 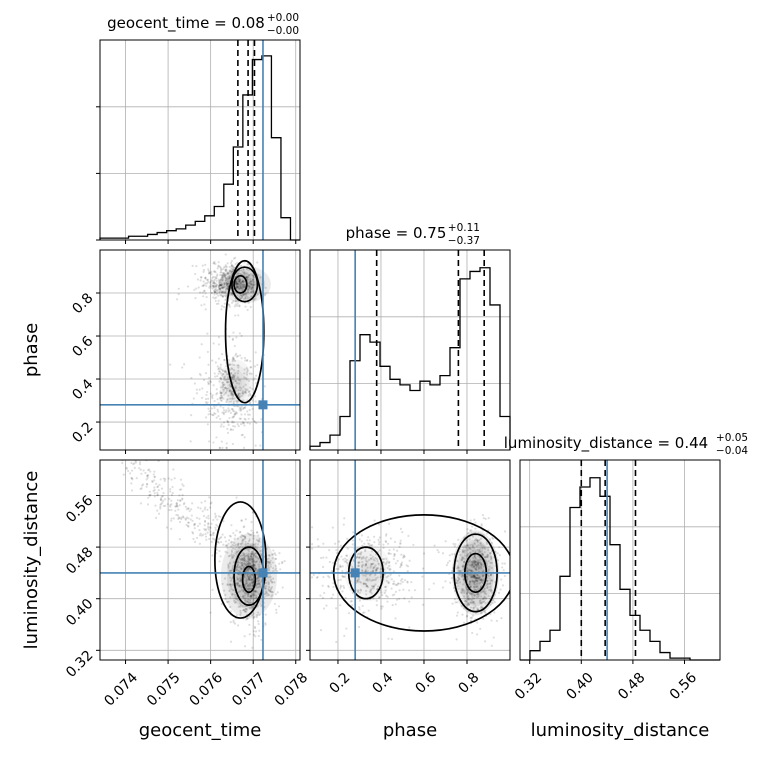 What do you see at coordinates (292, 690) in the screenshot?
I see `x-tick-label: 0.078` at bounding box center [292, 690].